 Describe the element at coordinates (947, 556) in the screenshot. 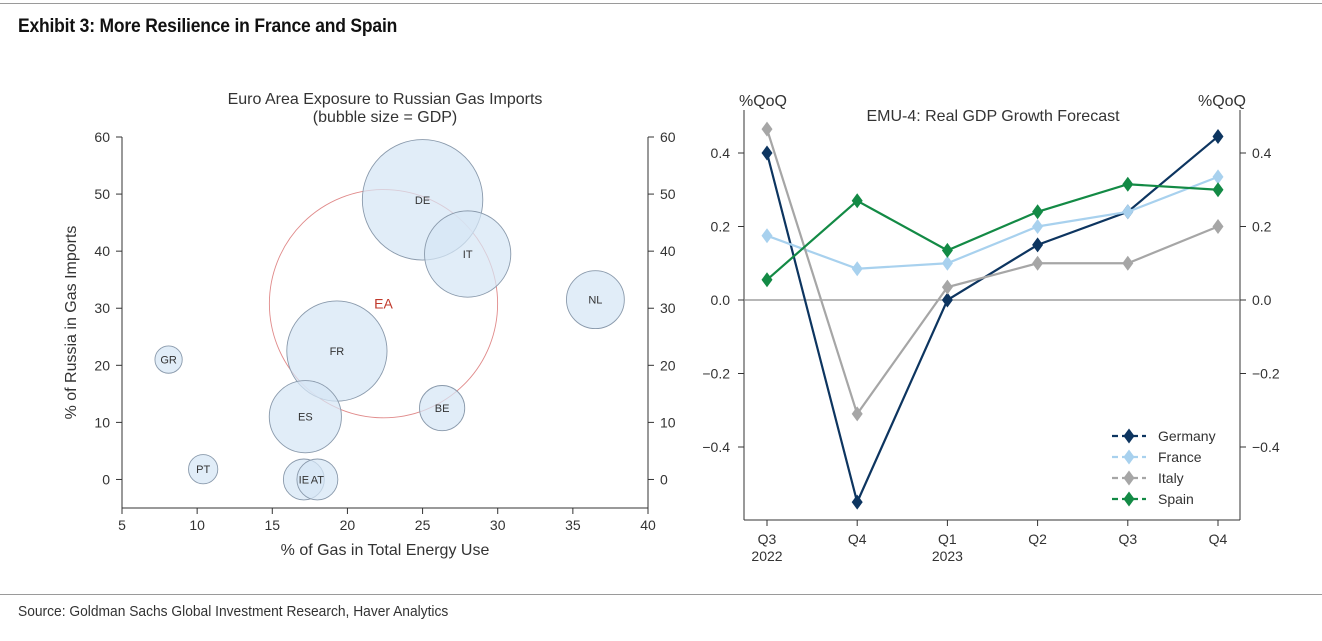

I see `x-tick-sublabel: 2023` at that location.